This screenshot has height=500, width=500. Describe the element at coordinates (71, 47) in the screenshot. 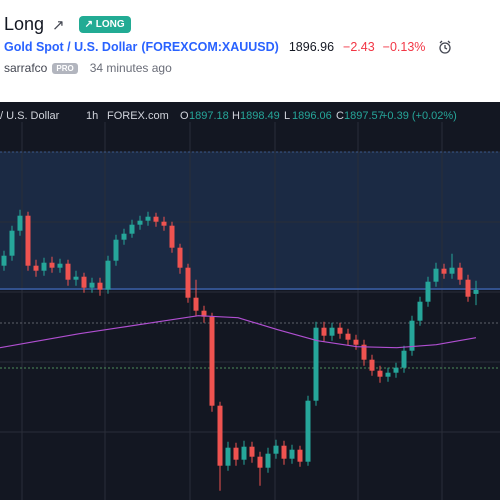

I see `symbol: Gold Spot / U.S. Dollar` at that location.